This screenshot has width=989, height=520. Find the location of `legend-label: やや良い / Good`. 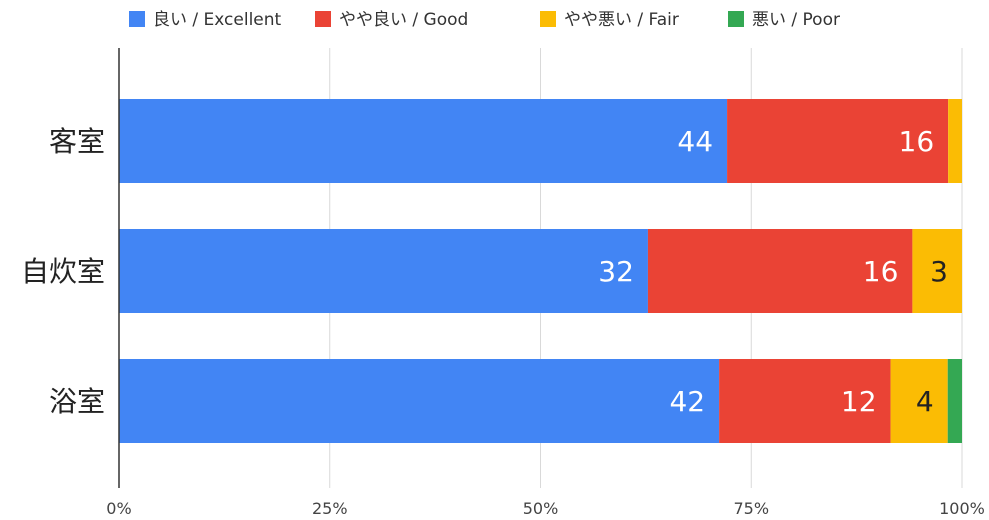

legend-label: やや良い / Good is located at coordinates (403, 20).